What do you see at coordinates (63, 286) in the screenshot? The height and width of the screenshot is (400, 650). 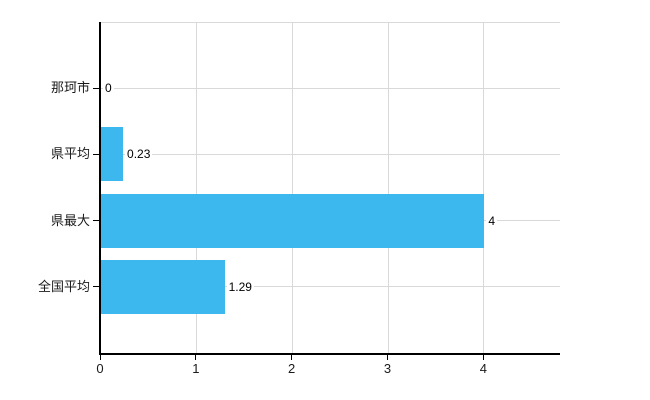 I see `category-label: 全国平均` at bounding box center [63, 286].